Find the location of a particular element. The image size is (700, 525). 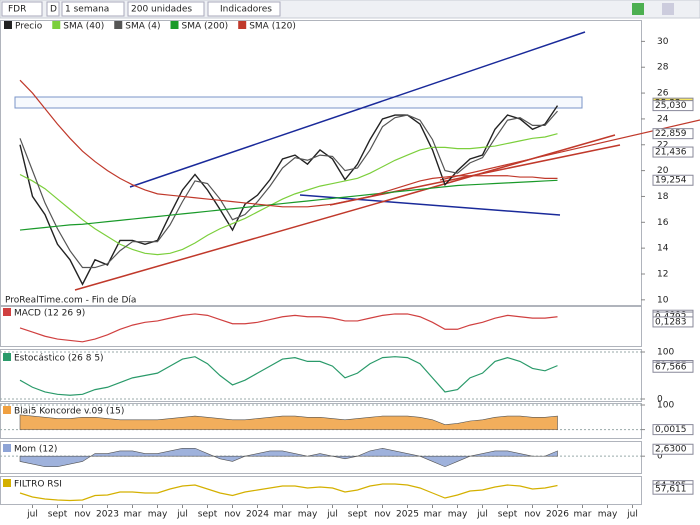

panel-title: Estocástico (26 8 5) is located at coordinates (59, 359).